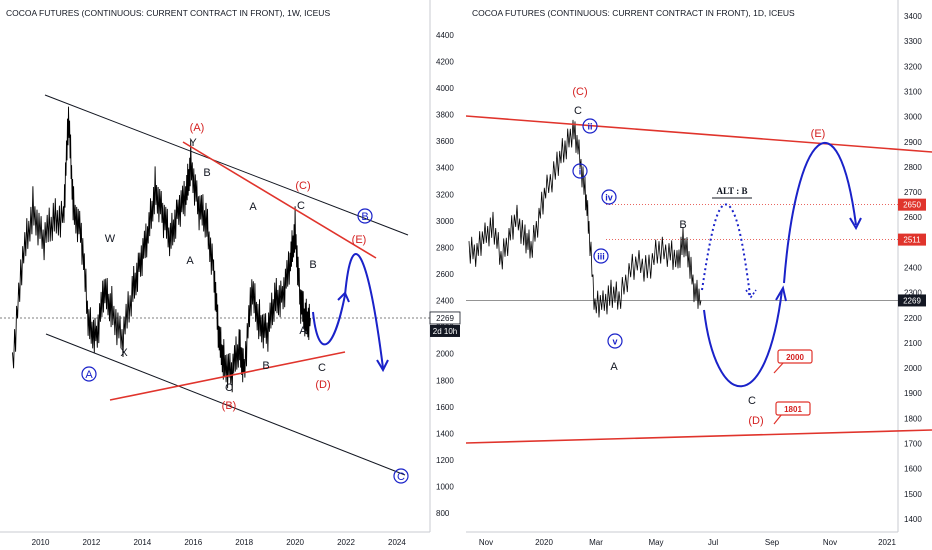 The height and width of the screenshot is (550, 932). I want to click on circled-subwave-label: v, so click(614, 342).